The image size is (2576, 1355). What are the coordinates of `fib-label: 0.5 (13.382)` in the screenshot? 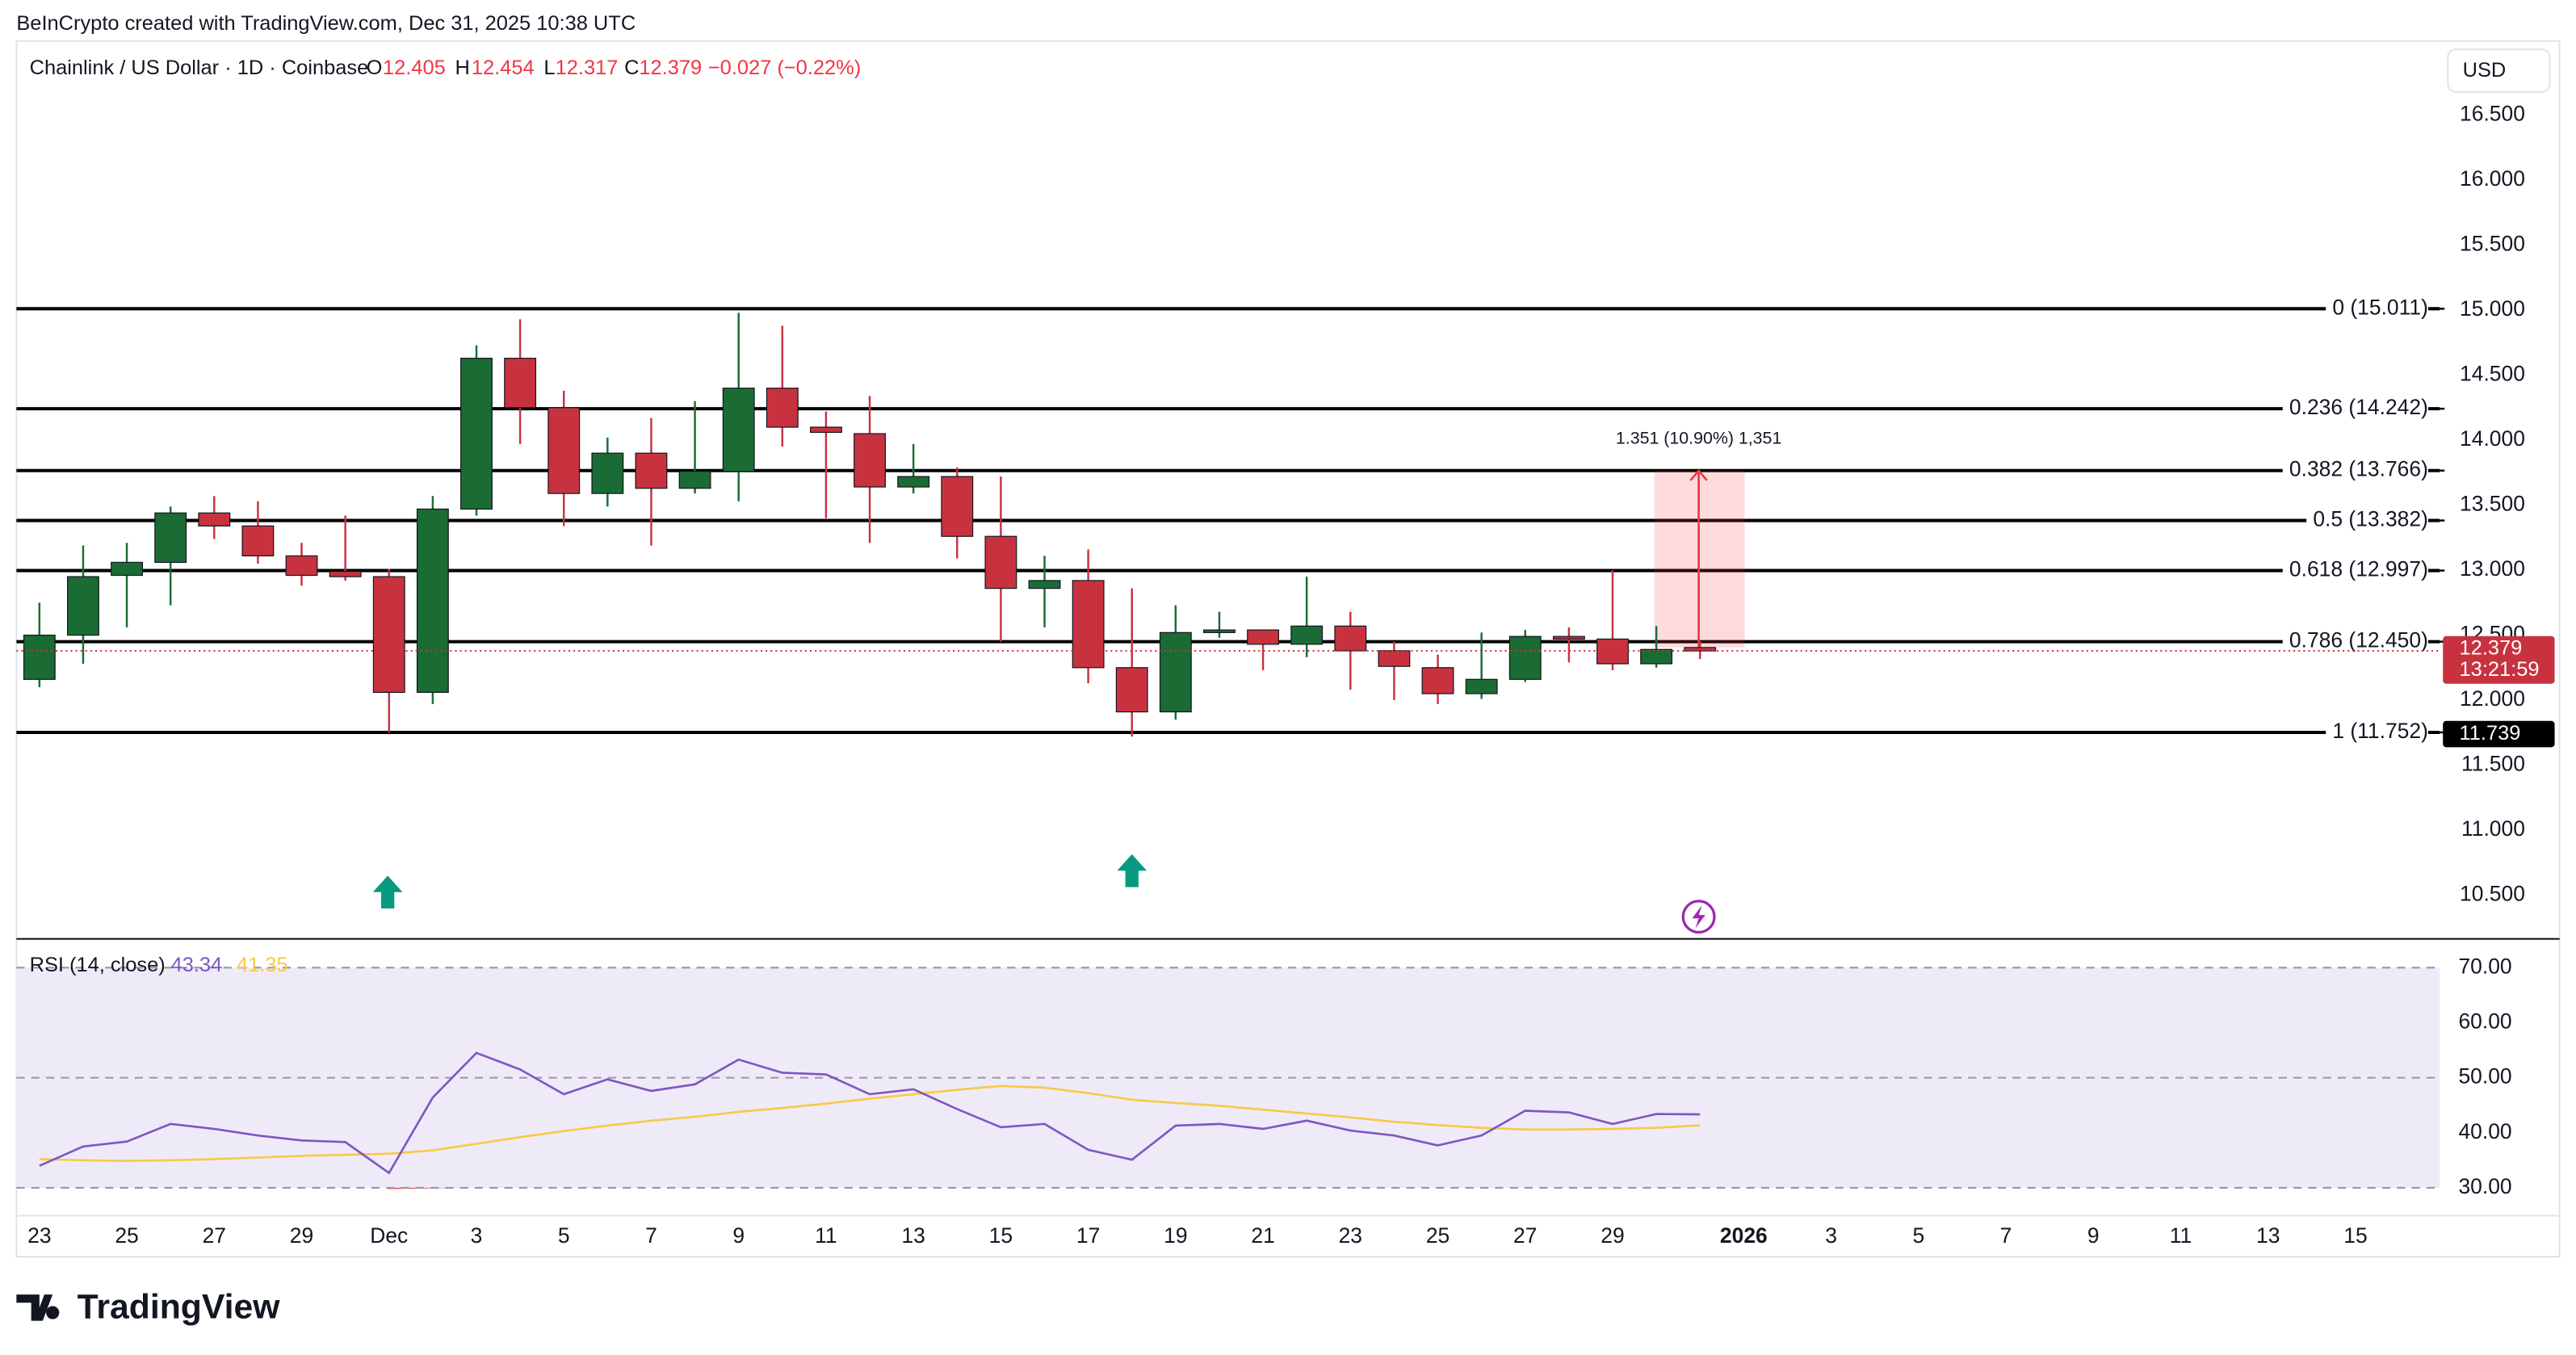 It's located at (2370, 519).